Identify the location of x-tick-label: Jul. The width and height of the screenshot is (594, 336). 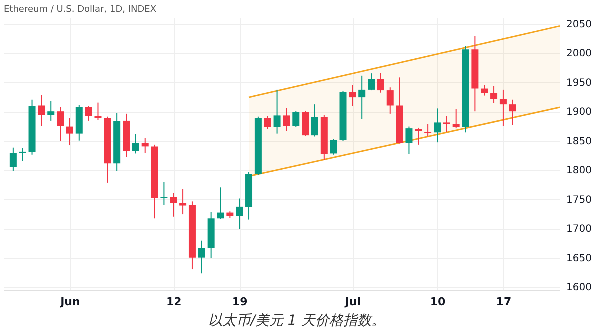
(353, 302).